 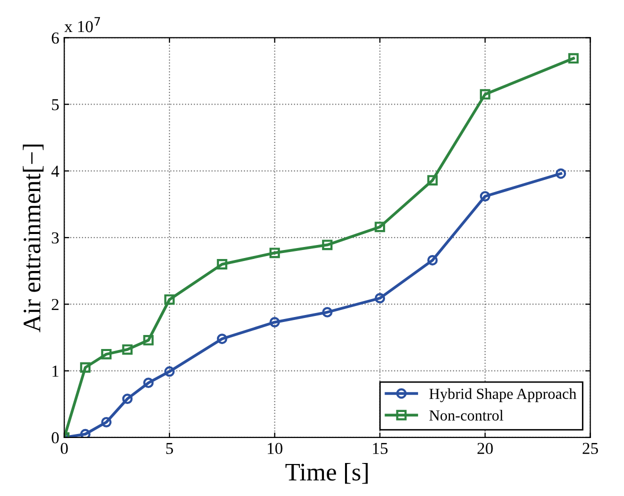 I want to click on y-tick-label: 3, so click(x=55, y=238).